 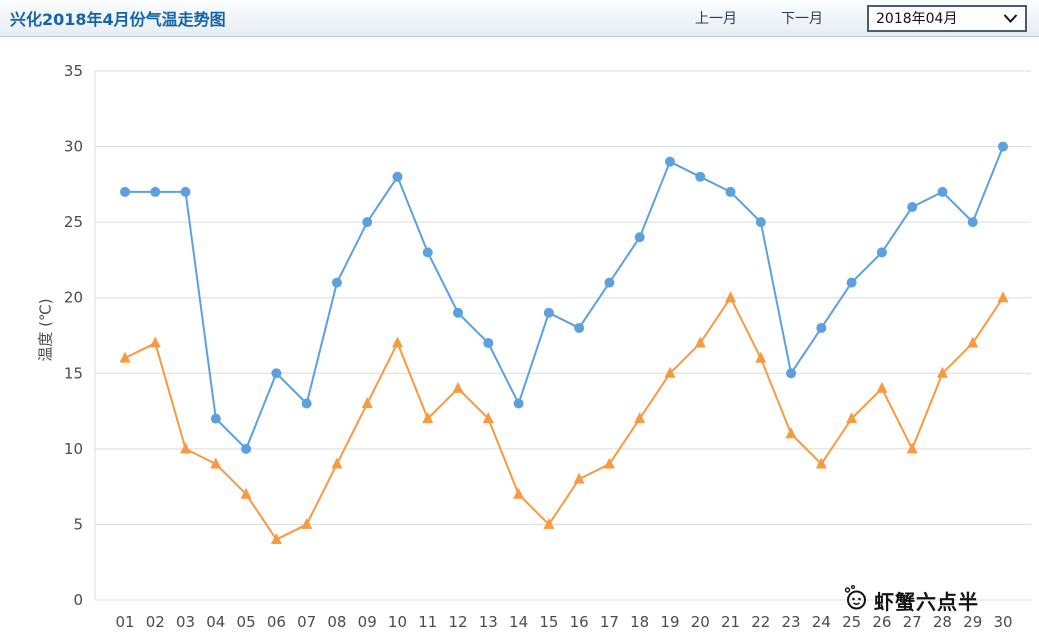 I want to click on x-tick-label: 04, so click(x=215, y=622).